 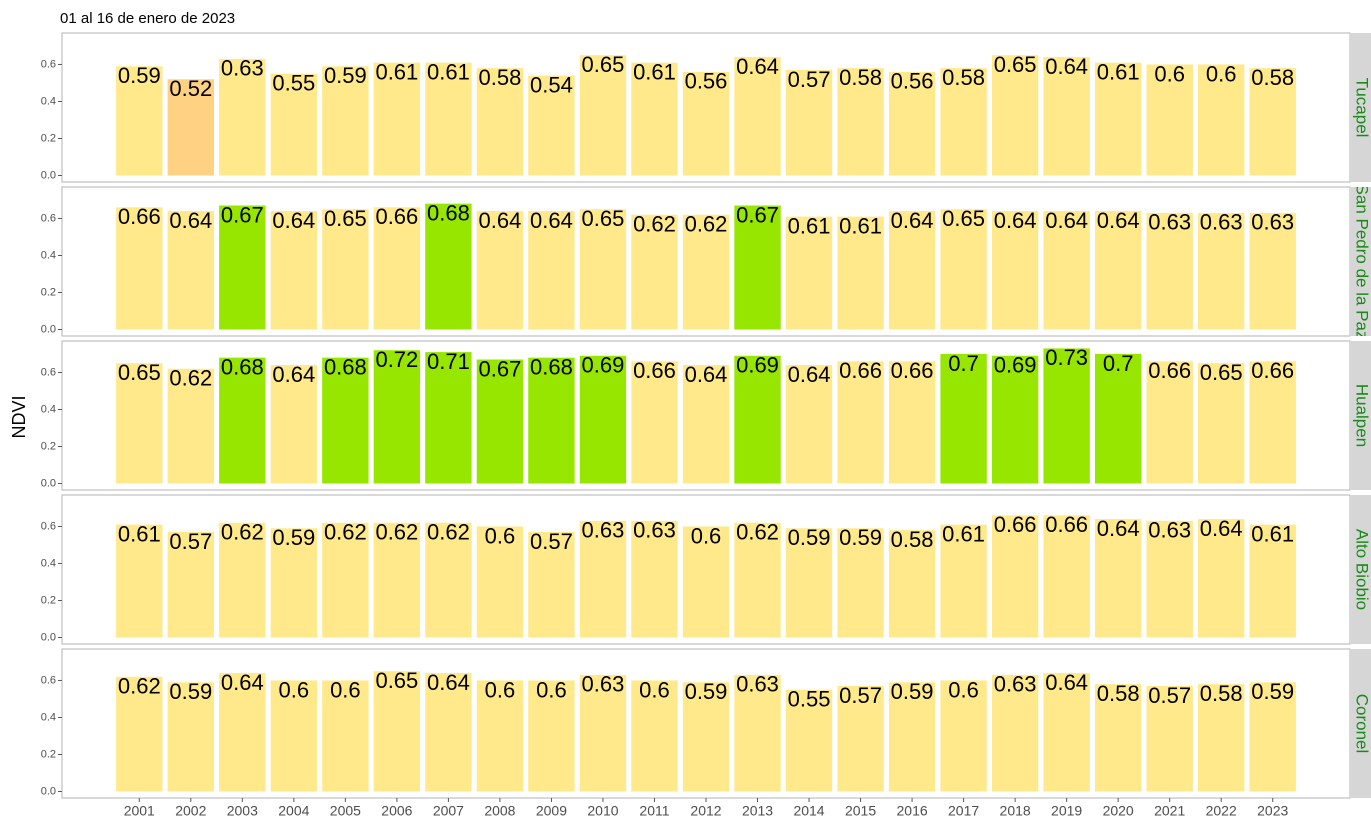 I want to click on x-tick-label: 2012, so click(x=705, y=810).